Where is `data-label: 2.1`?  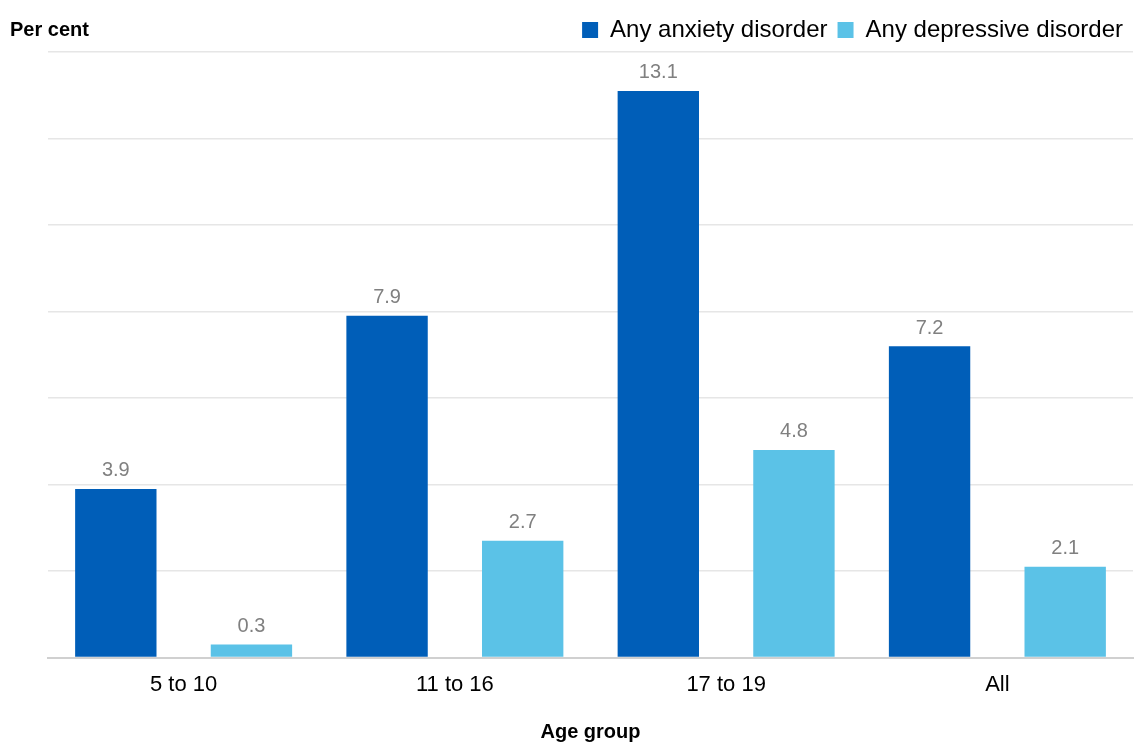 data-label: 2.1 is located at coordinates (1065, 547).